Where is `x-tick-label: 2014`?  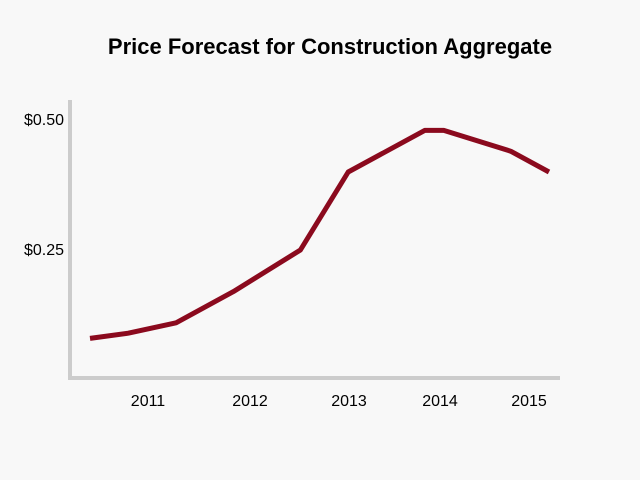
x-tick-label: 2014 is located at coordinates (440, 401).